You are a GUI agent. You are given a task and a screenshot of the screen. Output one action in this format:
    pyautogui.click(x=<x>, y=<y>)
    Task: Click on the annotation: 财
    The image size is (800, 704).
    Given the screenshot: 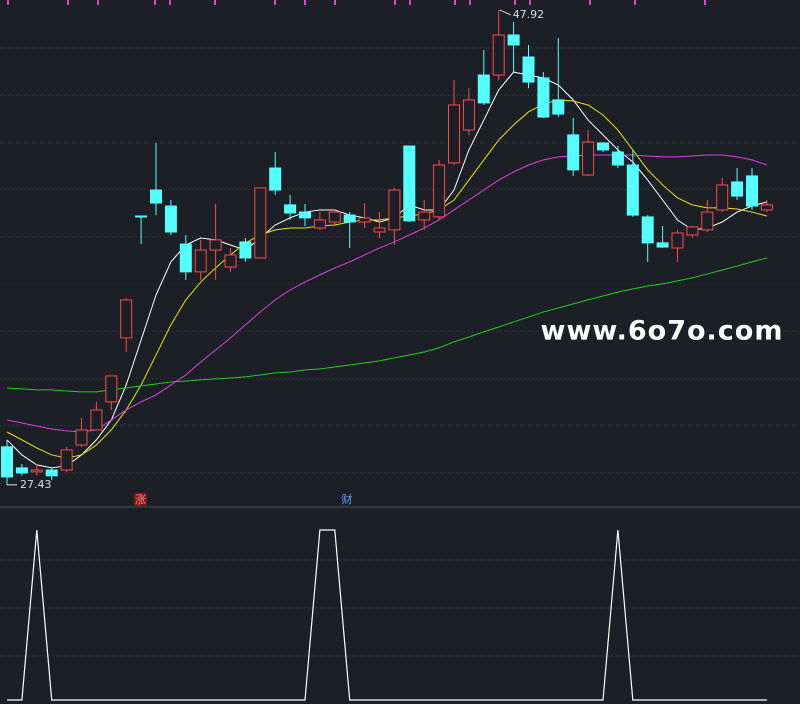 What is the action you would take?
    pyautogui.click(x=347, y=499)
    